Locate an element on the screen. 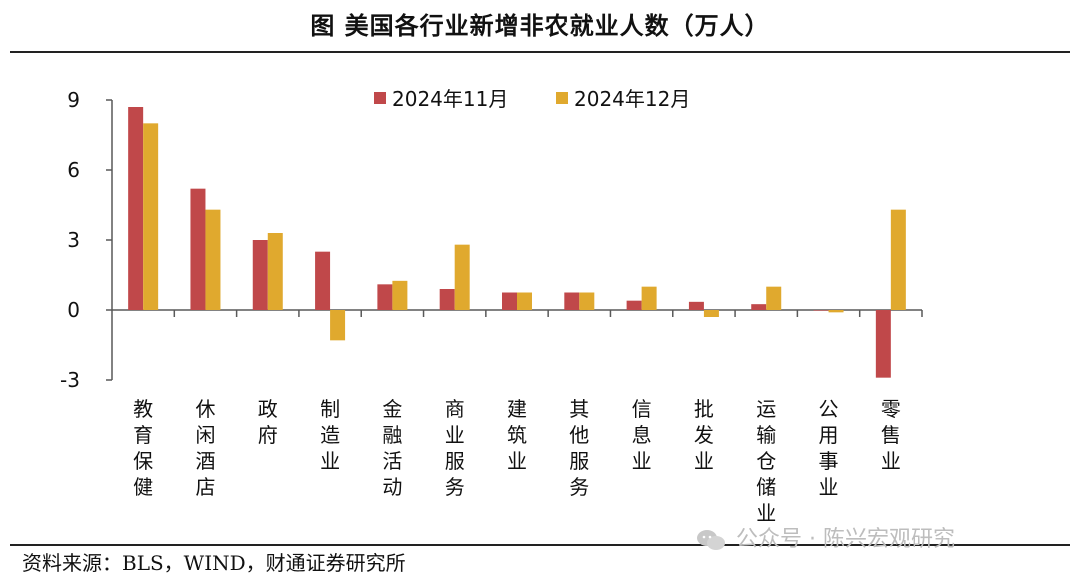 This screenshot has width=1080, height=583. wechat-icon is located at coordinates (711, 540).